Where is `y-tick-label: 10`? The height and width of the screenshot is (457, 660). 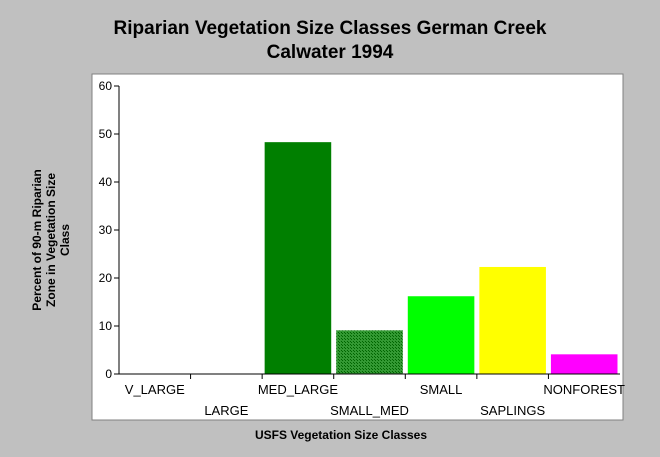
y-tick-label: 10 is located at coordinates (106, 326).